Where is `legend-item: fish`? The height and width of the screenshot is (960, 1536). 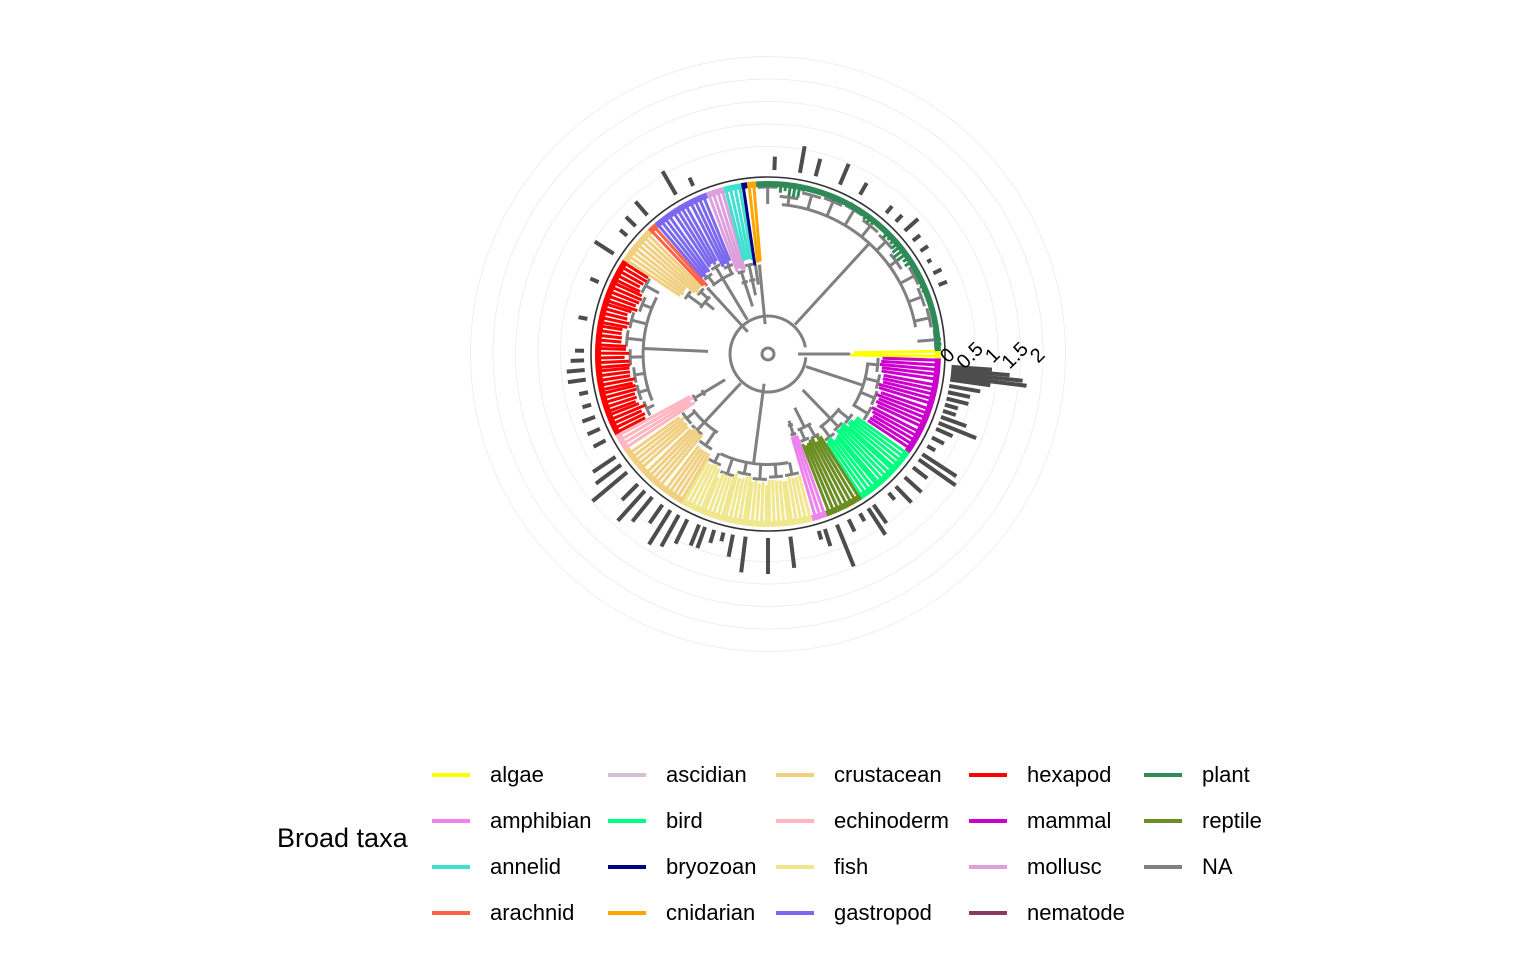 legend-item: fish is located at coordinates (872, 867).